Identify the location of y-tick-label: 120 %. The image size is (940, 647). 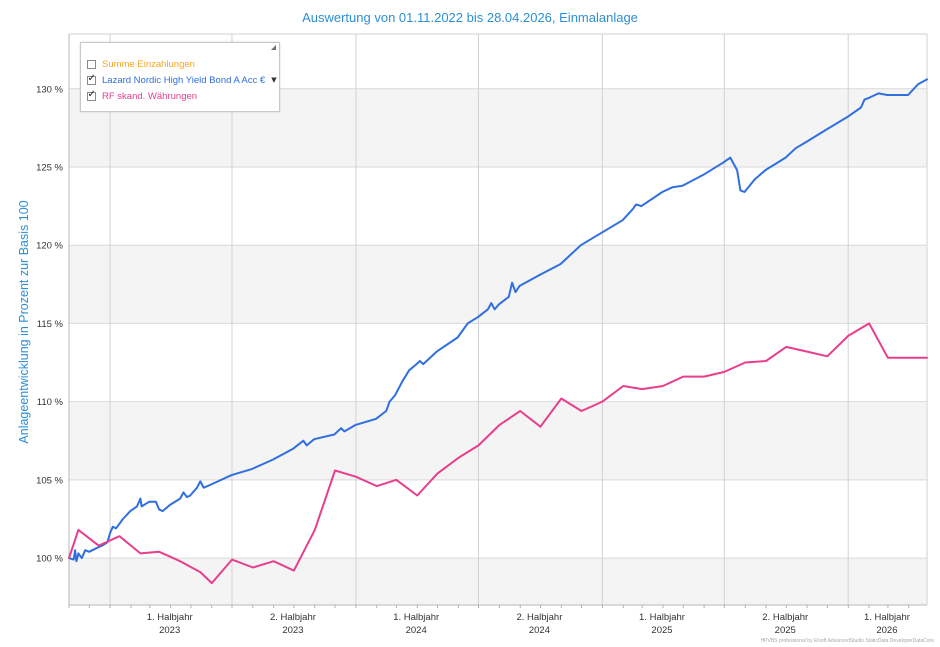
(49, 246).